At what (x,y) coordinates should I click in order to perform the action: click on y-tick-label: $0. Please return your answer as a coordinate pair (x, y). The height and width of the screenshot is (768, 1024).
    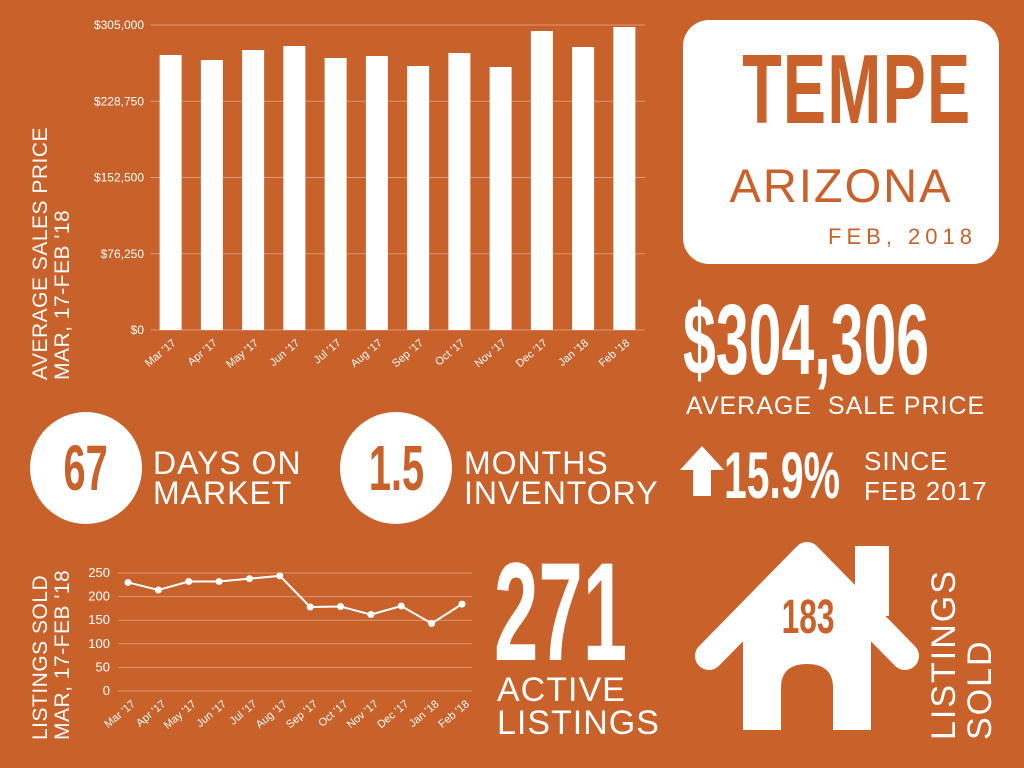
    Looking at the image, I should click on (138, 330).